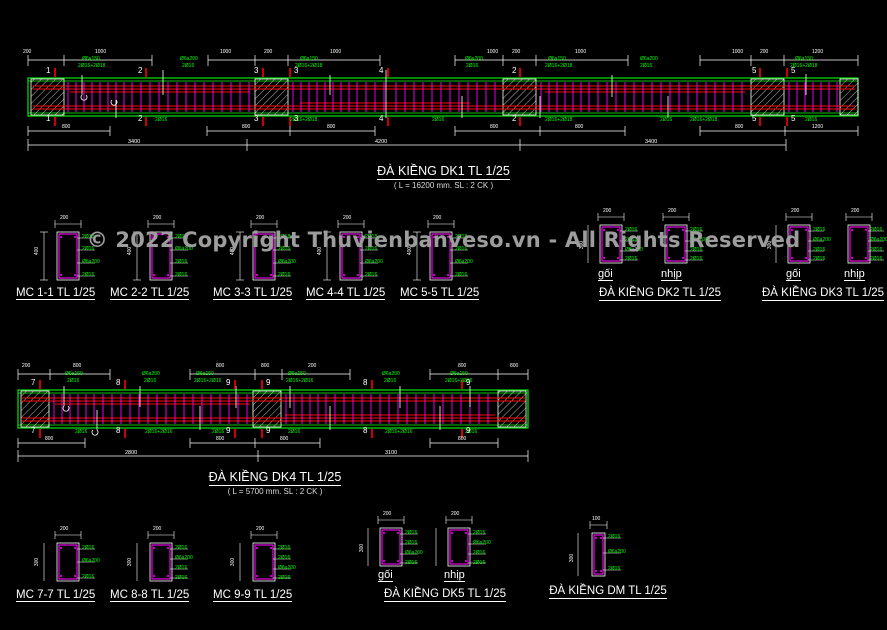 This screenshot has height=630, width=887. Describe the element at coordinates (764, 52) in the screenshot. I see `dim-dk1-top-9: 200` at that location.